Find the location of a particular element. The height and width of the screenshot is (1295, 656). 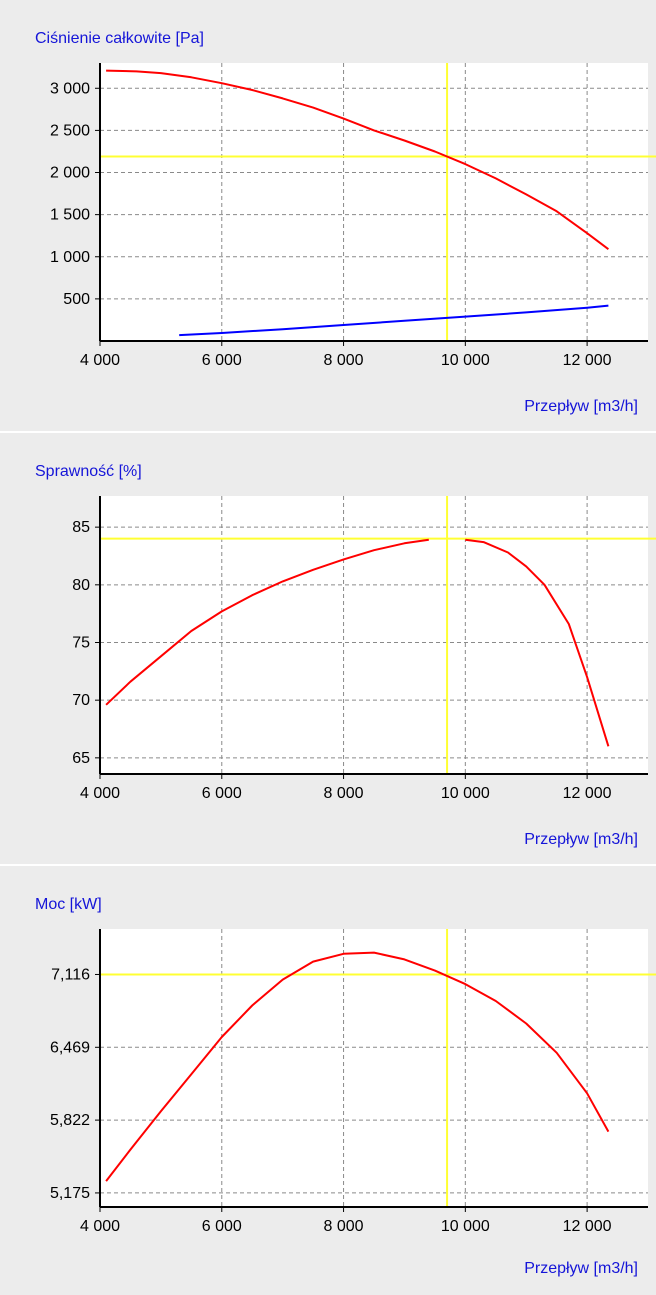

pressure-y-tick-label: 500 is located at coordinates (76, 299).